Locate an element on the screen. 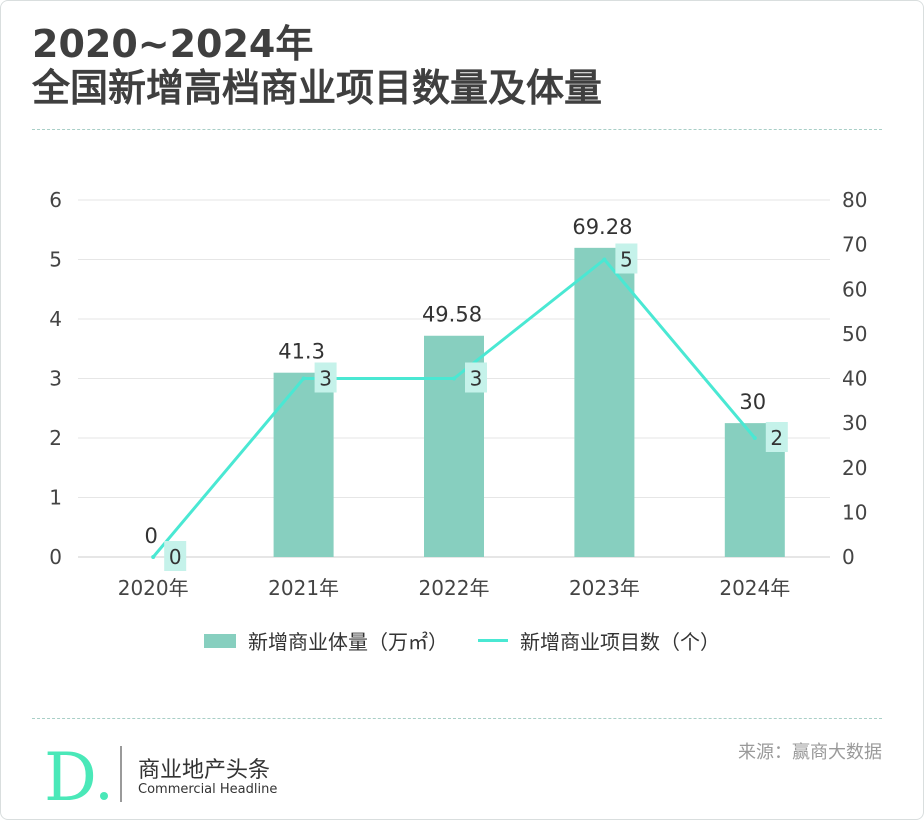 The image size is (924, 820). bar-value-label: 0 is located at coordinates (151, 536).